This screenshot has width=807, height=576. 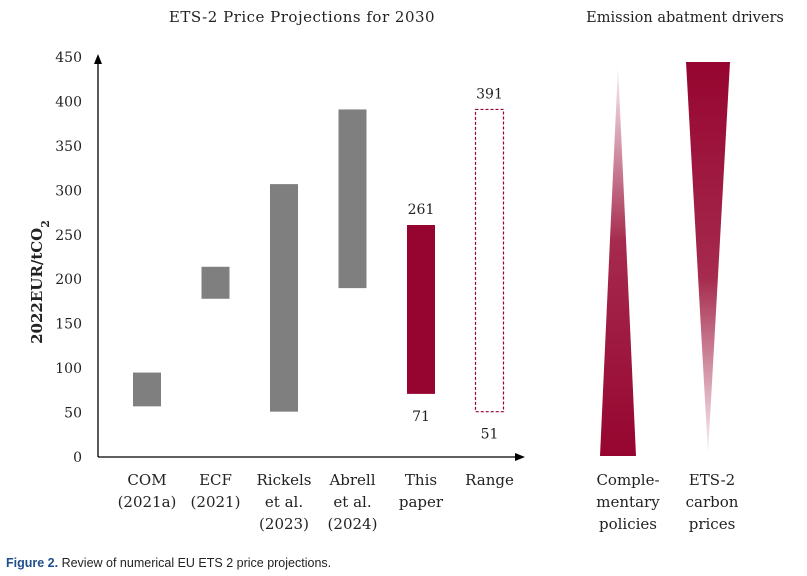 What do you see at coordinates (667, 502) in the screenshot?
I see `driver-labels: Comple-mentary policies ETS-2 carbon prices` at bounding box center [667, 502].